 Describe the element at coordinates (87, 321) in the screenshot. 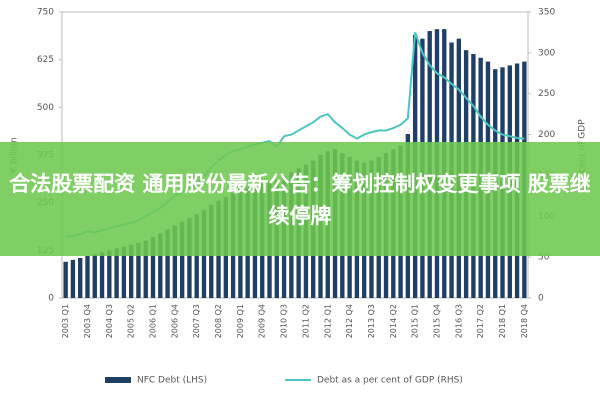

I see `x-tick-label: 2003 Q4` at that location.